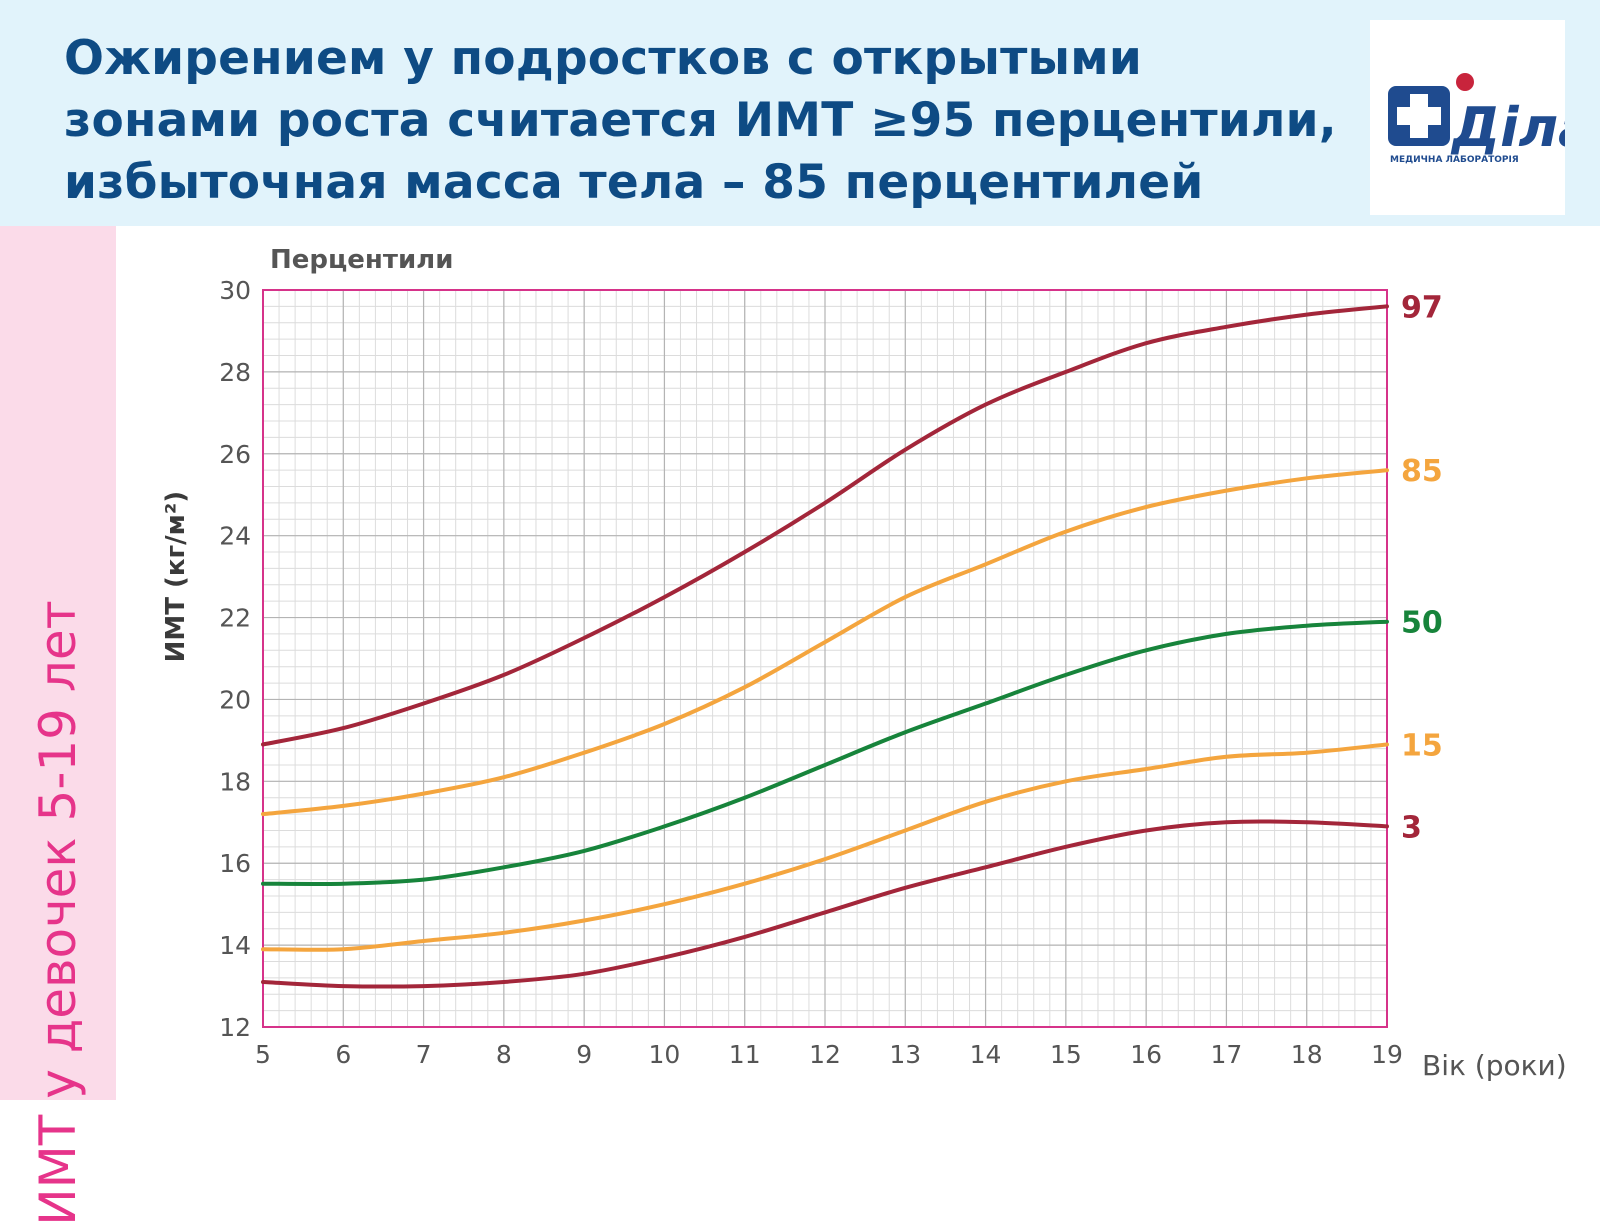 The width and height of the screenshot is (1600, 1226). What do you see at coordinates (1465, 82) in the screenshot?
I see `logo-dot` at bounding box center [1465, 82].